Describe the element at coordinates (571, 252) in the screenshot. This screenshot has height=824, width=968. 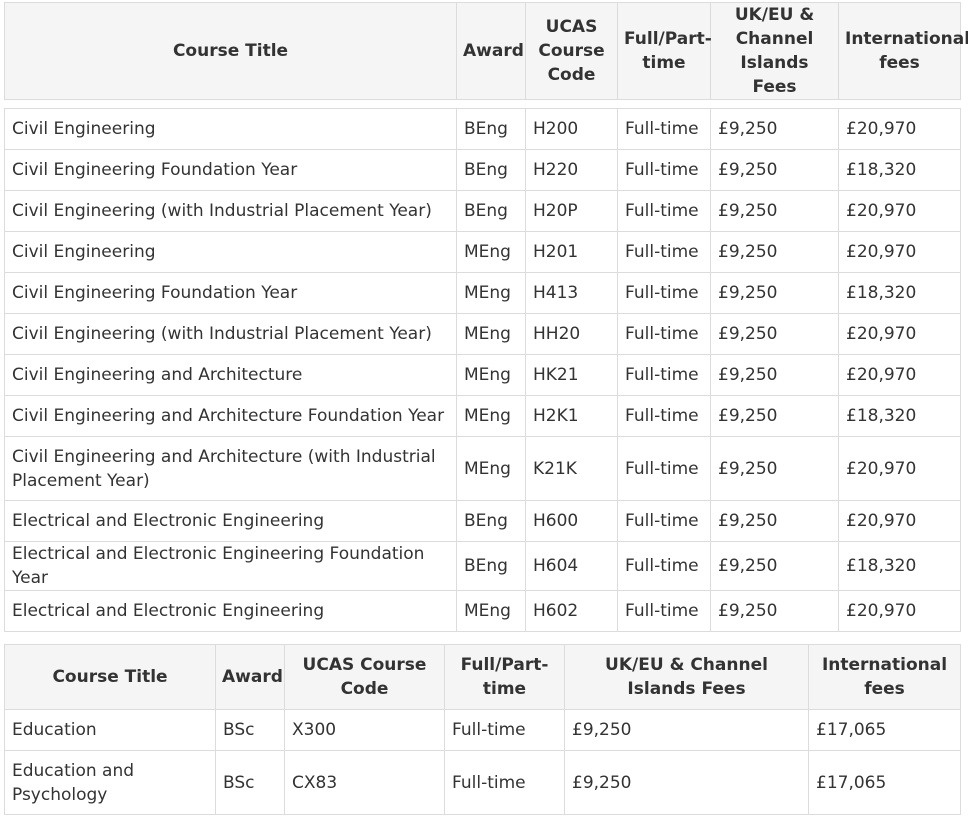
I see `ucas-code-cell: H201` at that location.